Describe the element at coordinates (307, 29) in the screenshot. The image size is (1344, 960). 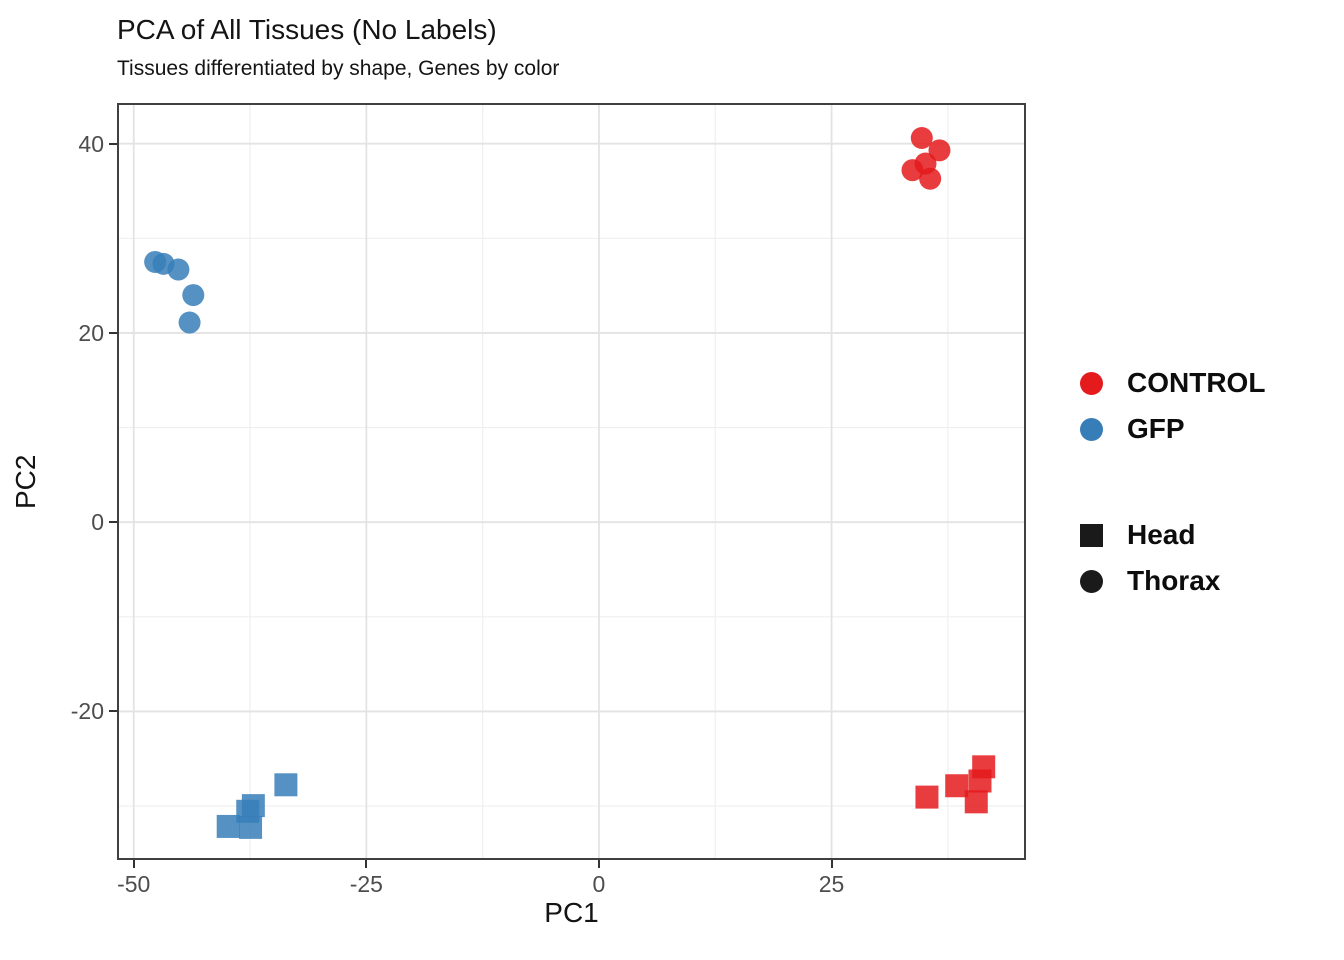
I see `chart-title: PCA of All Tissues (No Labels)` at that location.